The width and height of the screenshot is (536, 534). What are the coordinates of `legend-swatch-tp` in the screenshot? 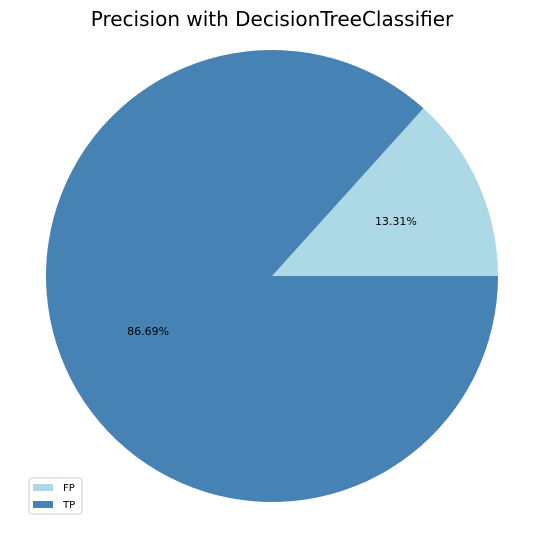 It's located at (43, 504).